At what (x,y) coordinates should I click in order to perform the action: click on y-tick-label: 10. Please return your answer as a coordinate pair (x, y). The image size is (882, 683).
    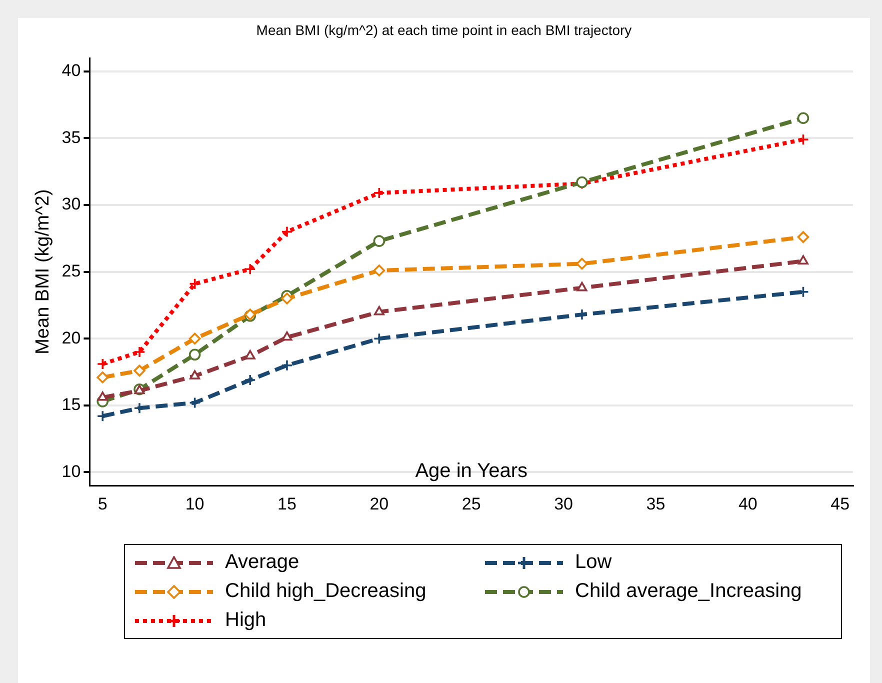
    Looking at the image, I should click on (71, 471).